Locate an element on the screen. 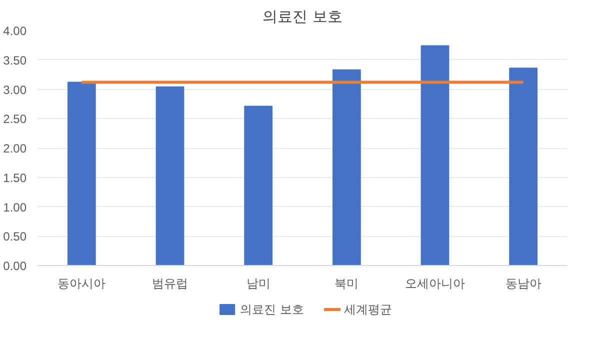 The height and width of the screenshot is (364, 599). x-tick-label: 북미 is located at coordinates (346, 283).